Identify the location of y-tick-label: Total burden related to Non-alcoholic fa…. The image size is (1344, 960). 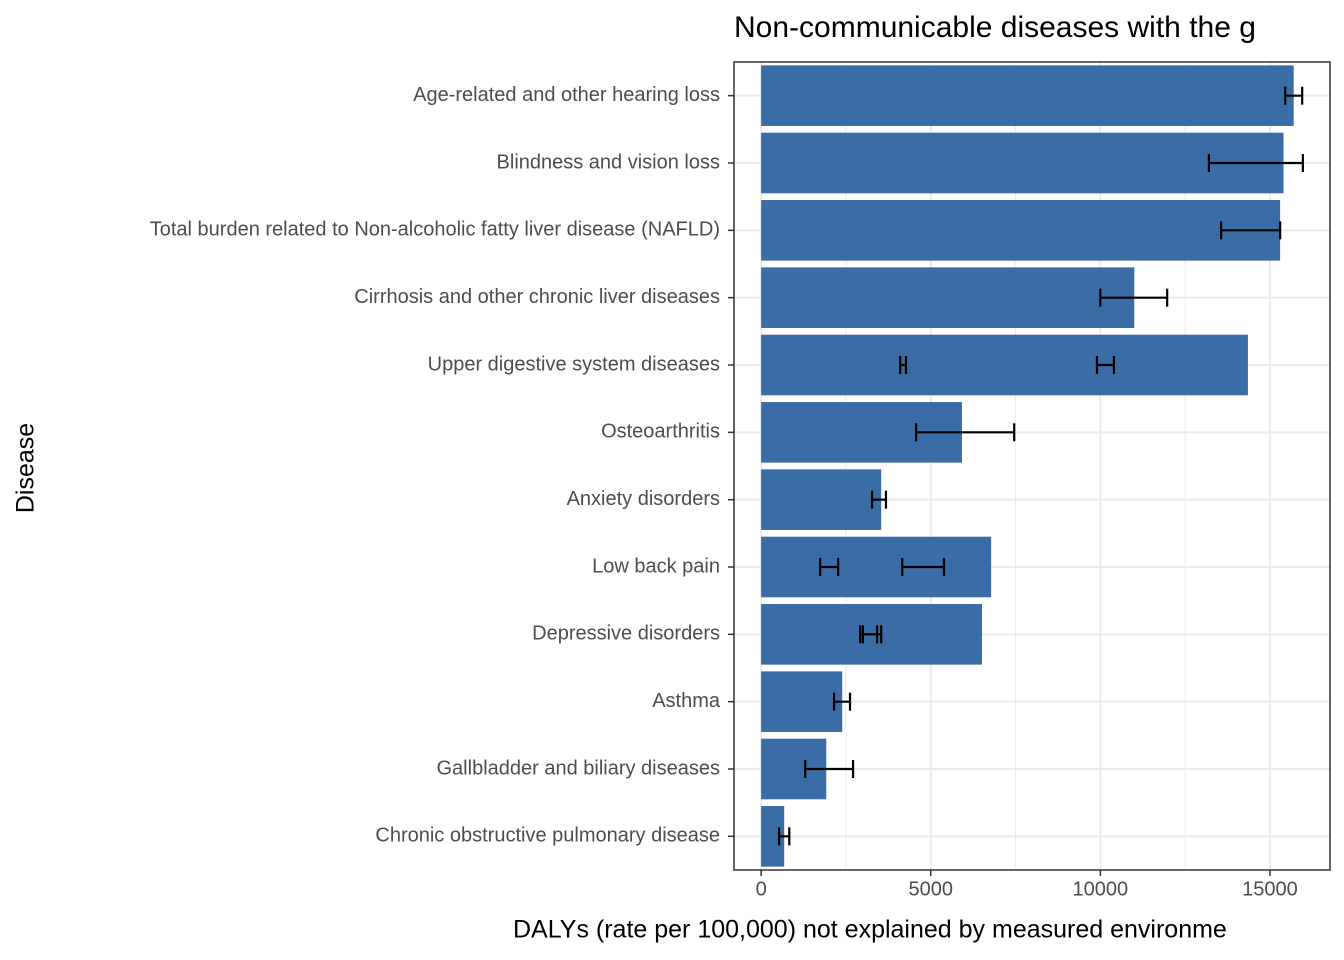
(435, 230).